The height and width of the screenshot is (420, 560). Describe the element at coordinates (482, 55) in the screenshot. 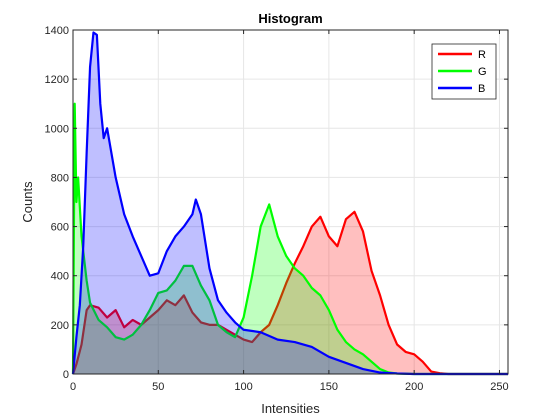

I see `legend-label-R: R` at that location.